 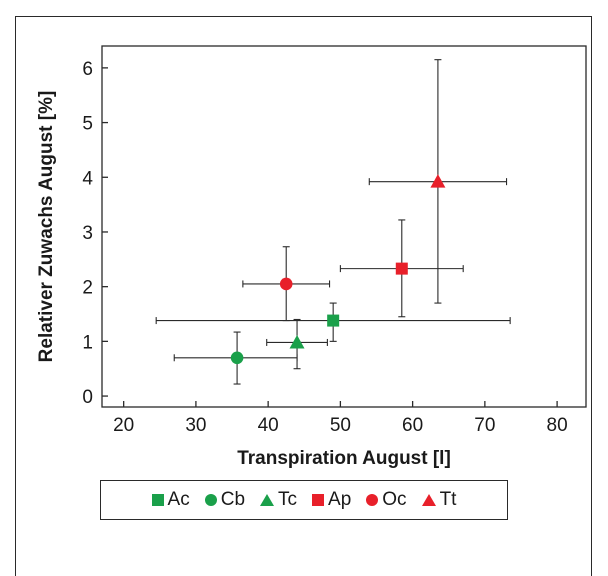 I want to click on y-tick-label: 1, so click(x=87, y=342).